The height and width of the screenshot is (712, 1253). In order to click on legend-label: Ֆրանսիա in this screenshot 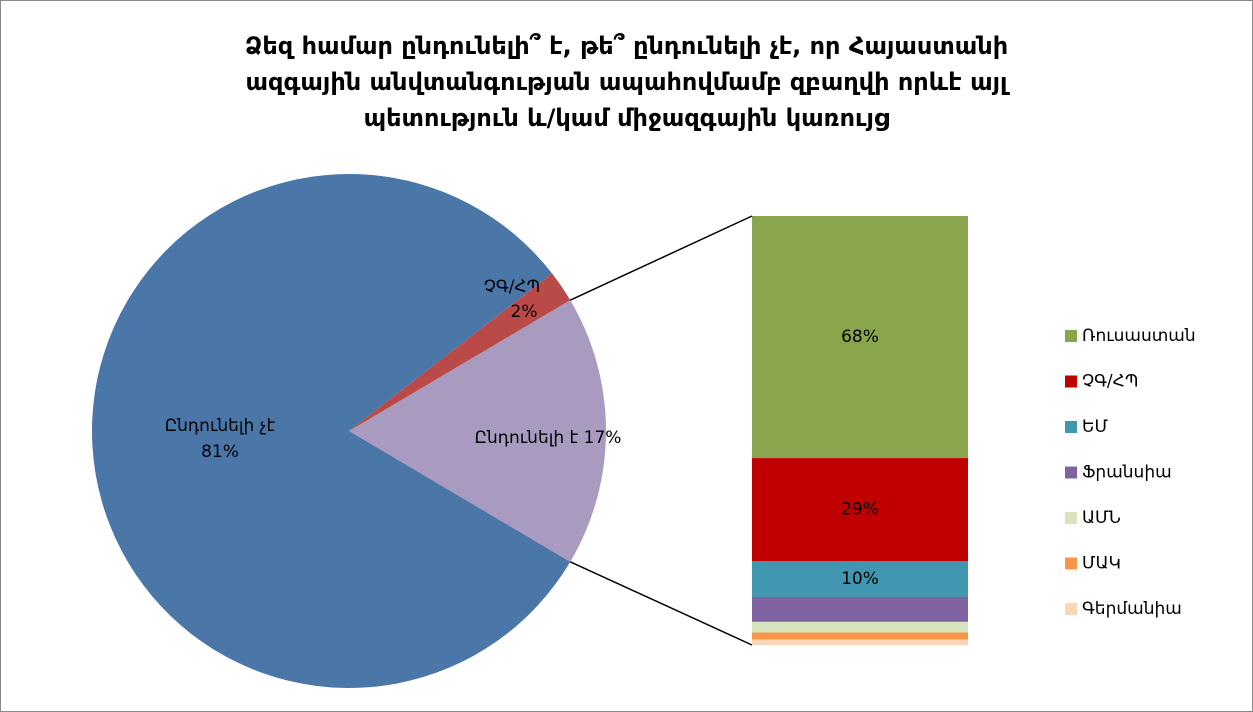, I will do `click(1127, 473)`.